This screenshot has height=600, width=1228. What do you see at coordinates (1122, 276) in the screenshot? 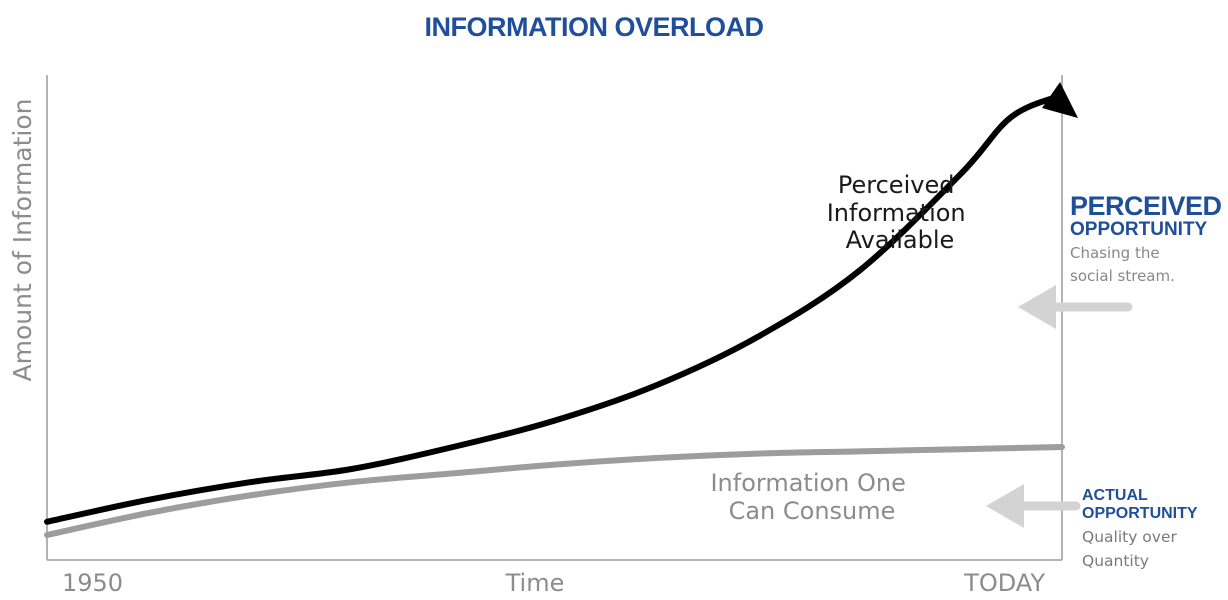
I see `perceived-callout-note-line-2: social stream.` at bounding box center [1122, 276].